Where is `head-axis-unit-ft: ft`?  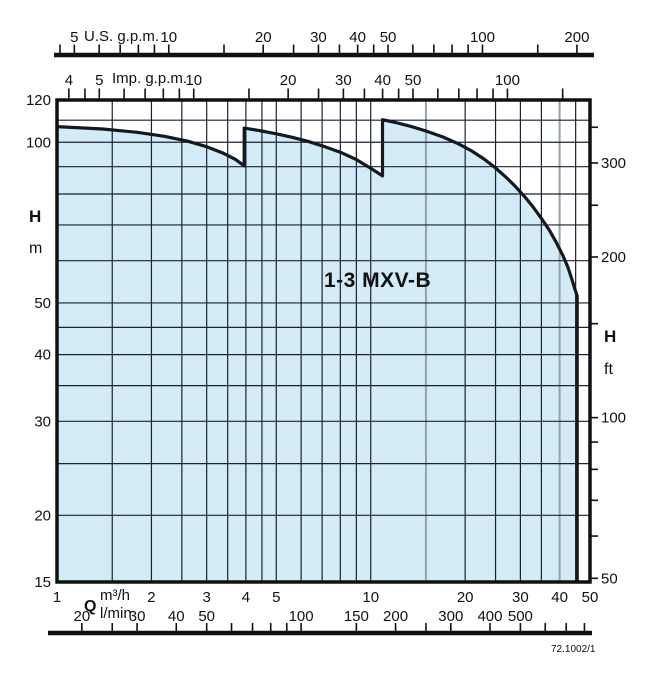
head-axis-unit-ft: ft is located at coordinates (608, 369).